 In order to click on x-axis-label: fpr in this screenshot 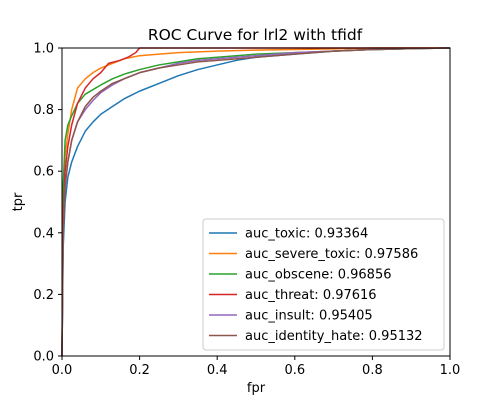, I will do `click(256, 388)`.